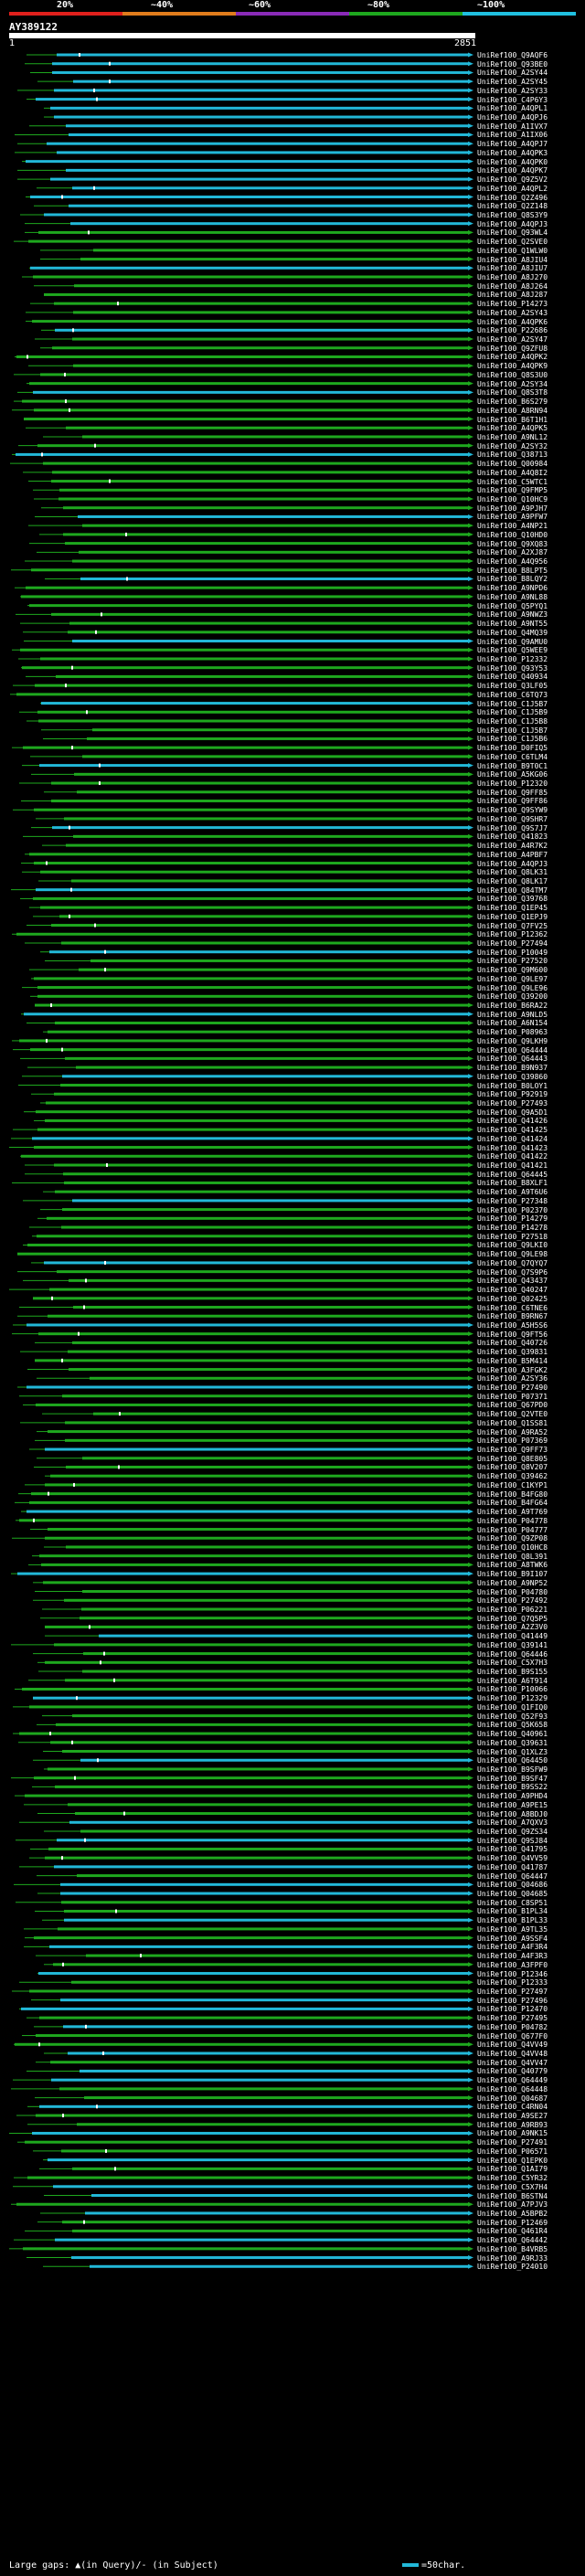 The width and height of the screenshot is (585, 2576). Describe the element at coordinates (512, 2018) in the screenshot. I see `hit-name: UniRef100_P27495` at that location.